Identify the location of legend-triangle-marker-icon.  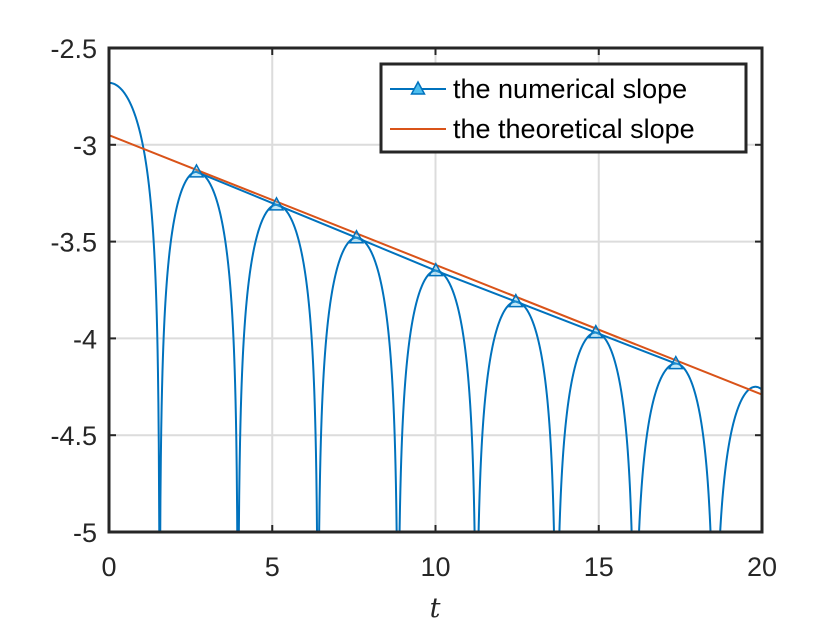
(418, 87).